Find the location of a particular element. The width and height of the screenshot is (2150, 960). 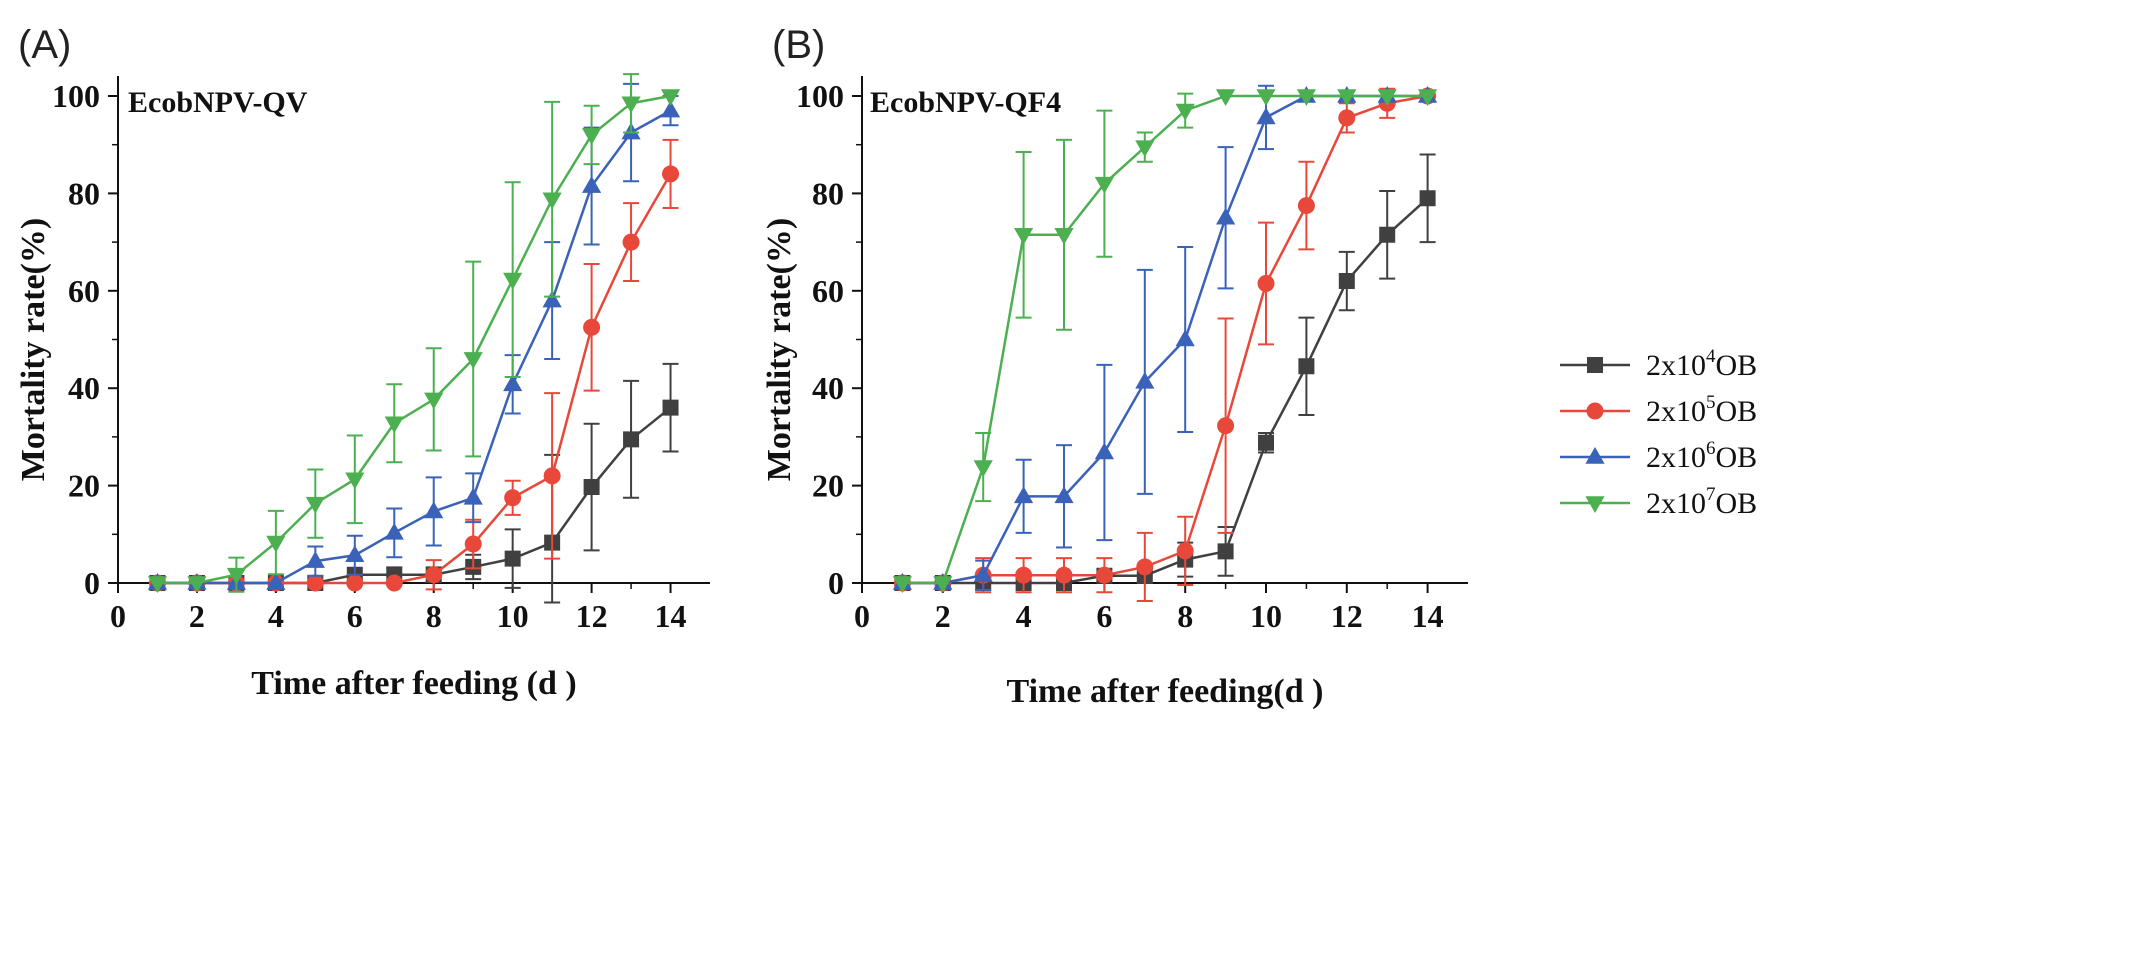

panel-label: (B) is located at coordinates (798, 45).